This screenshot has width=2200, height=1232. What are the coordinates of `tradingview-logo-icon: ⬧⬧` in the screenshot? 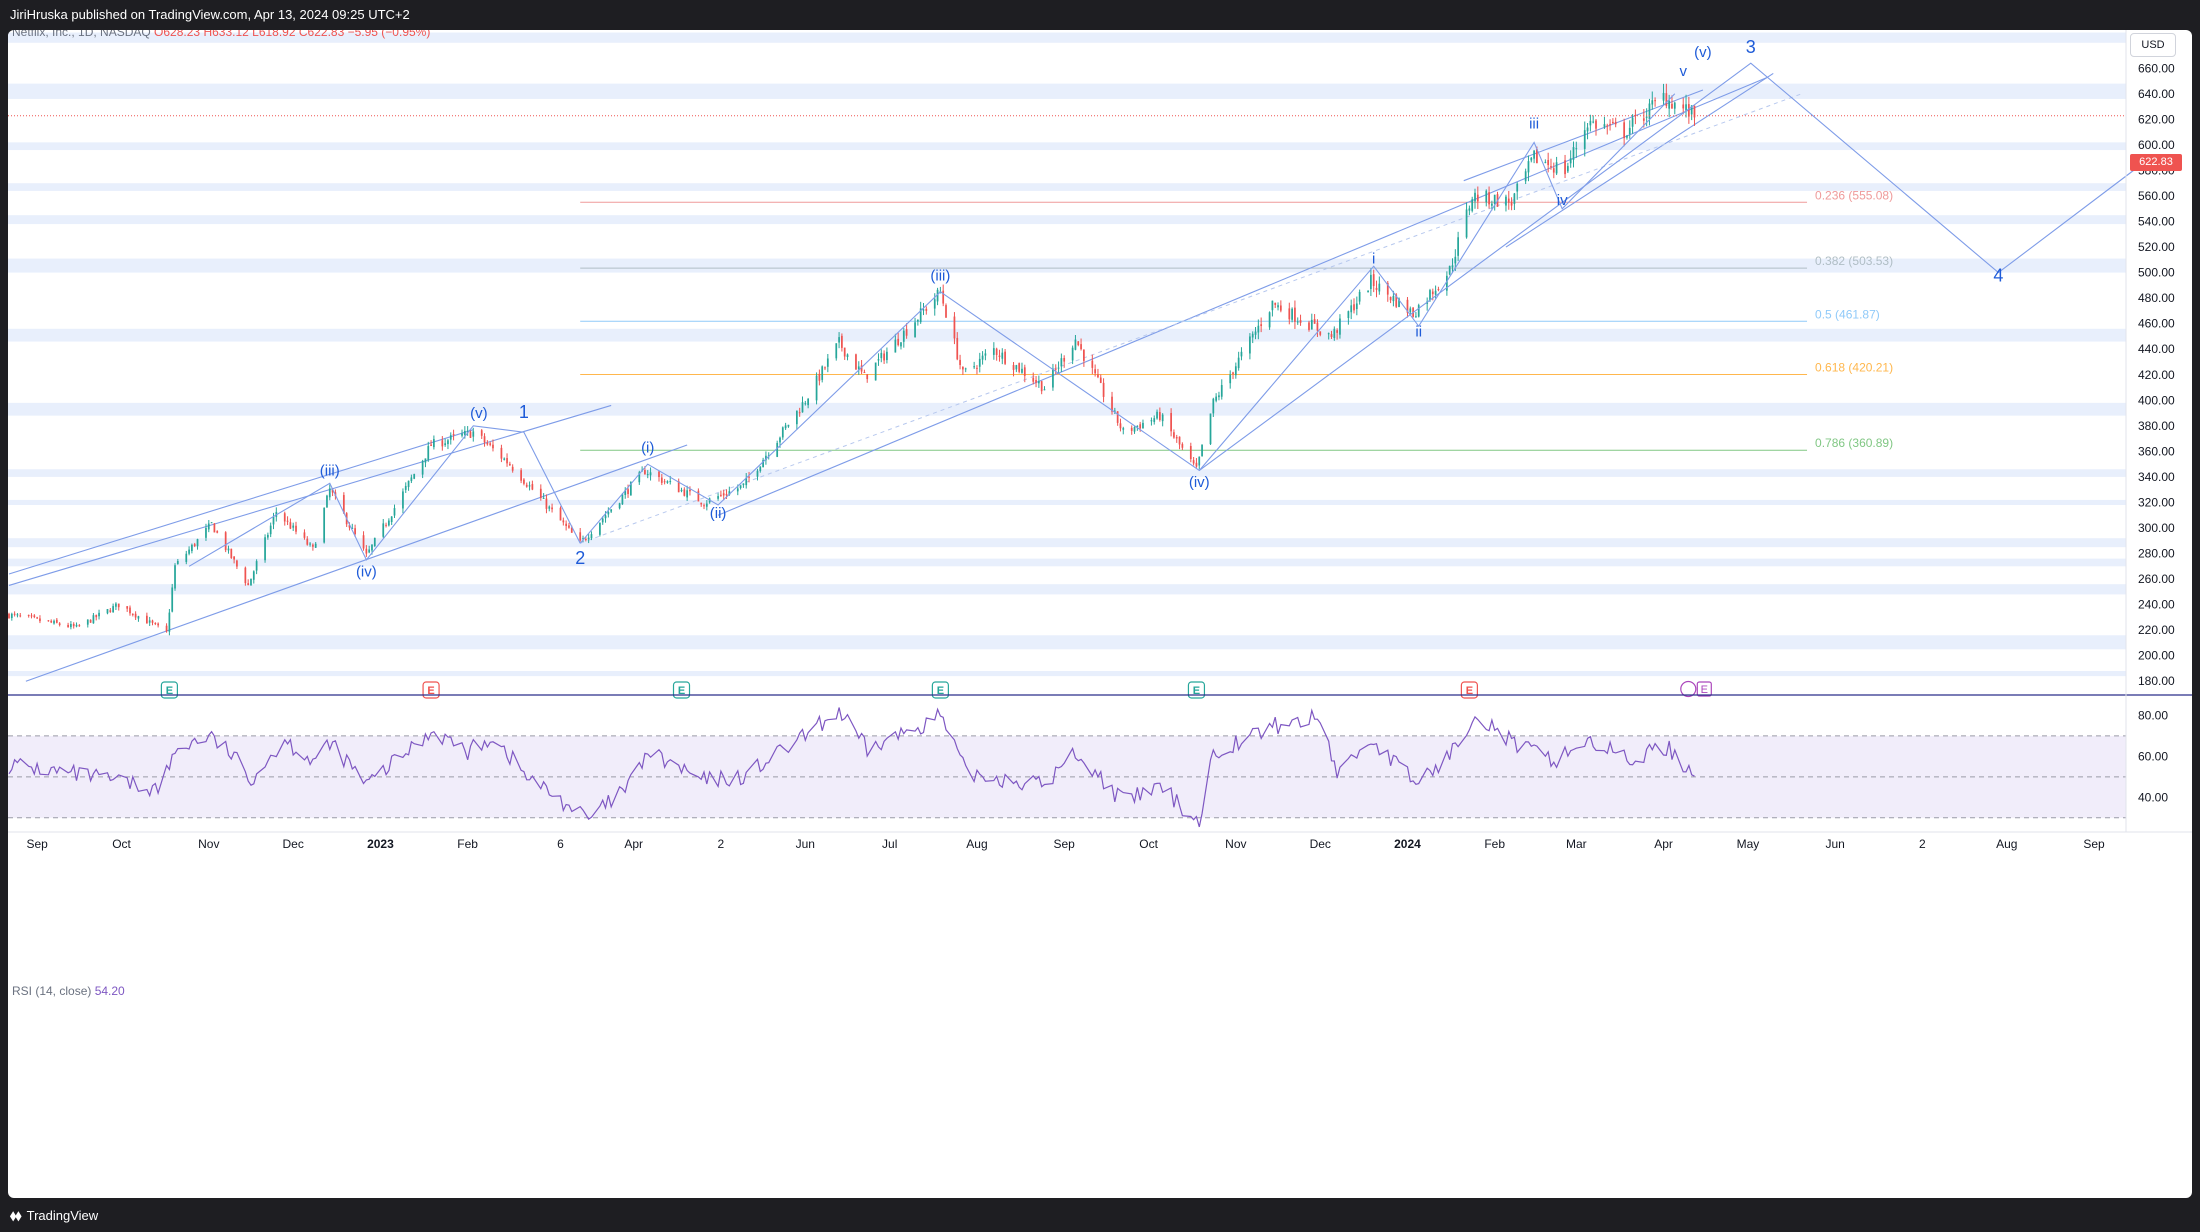 It's located at (16, 1214).